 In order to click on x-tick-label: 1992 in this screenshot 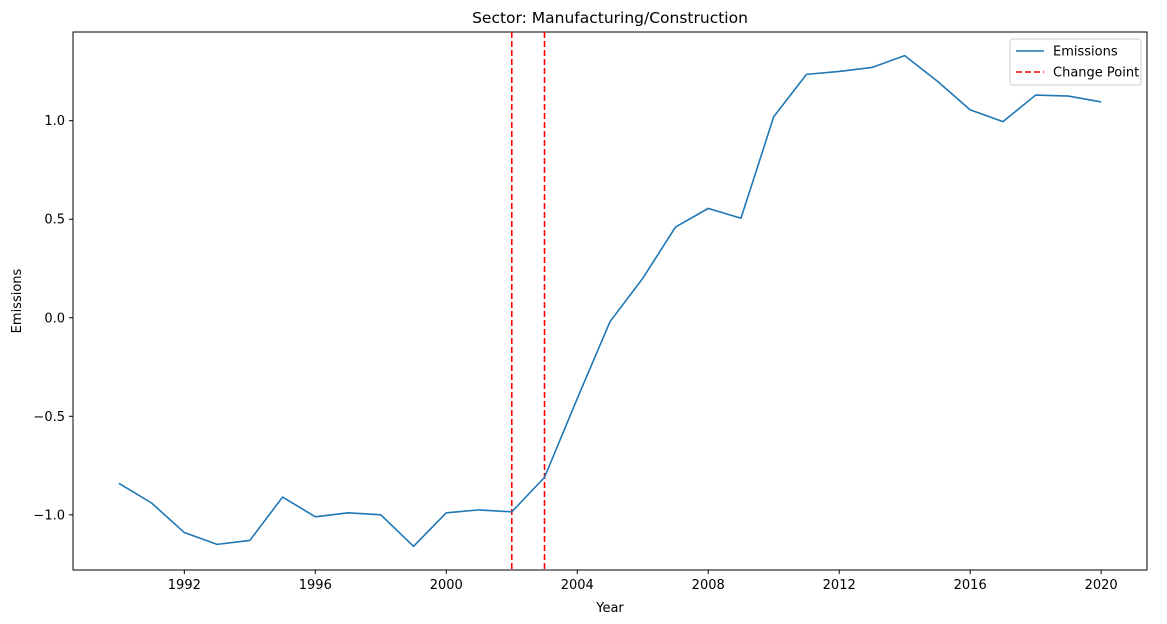, I will do `click(184, 585)`.